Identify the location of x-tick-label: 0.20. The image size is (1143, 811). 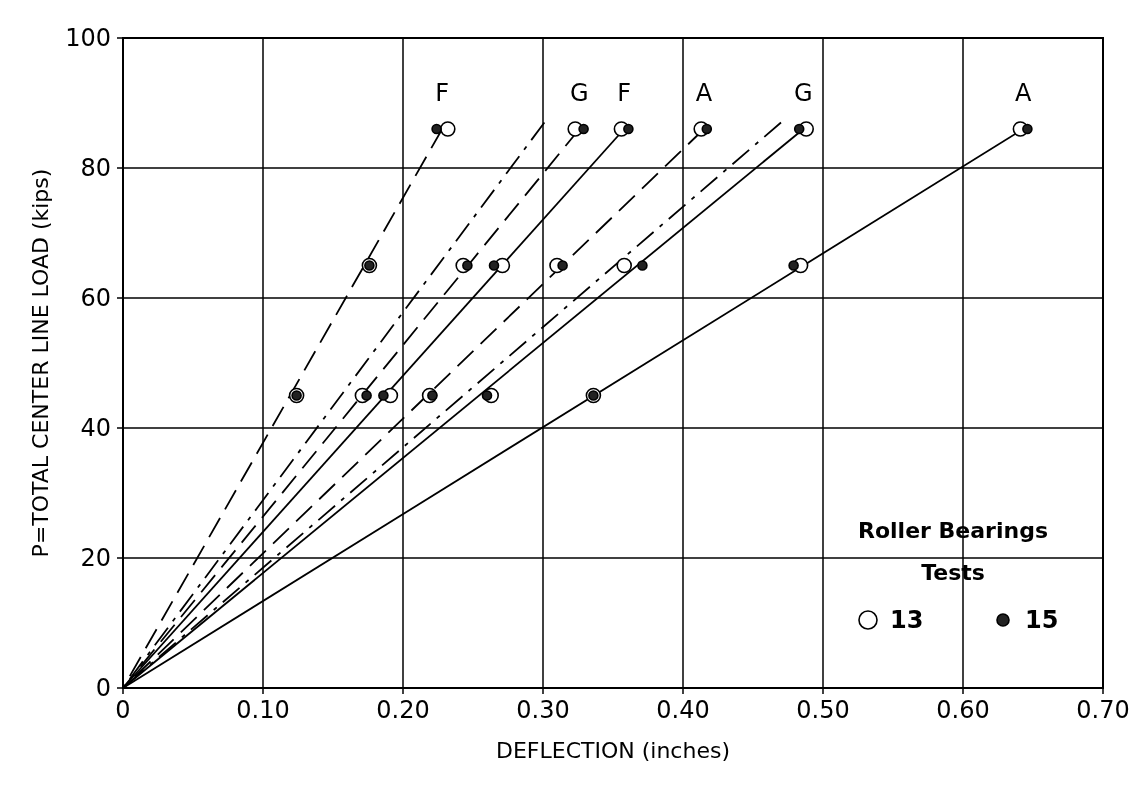
(403, 710).